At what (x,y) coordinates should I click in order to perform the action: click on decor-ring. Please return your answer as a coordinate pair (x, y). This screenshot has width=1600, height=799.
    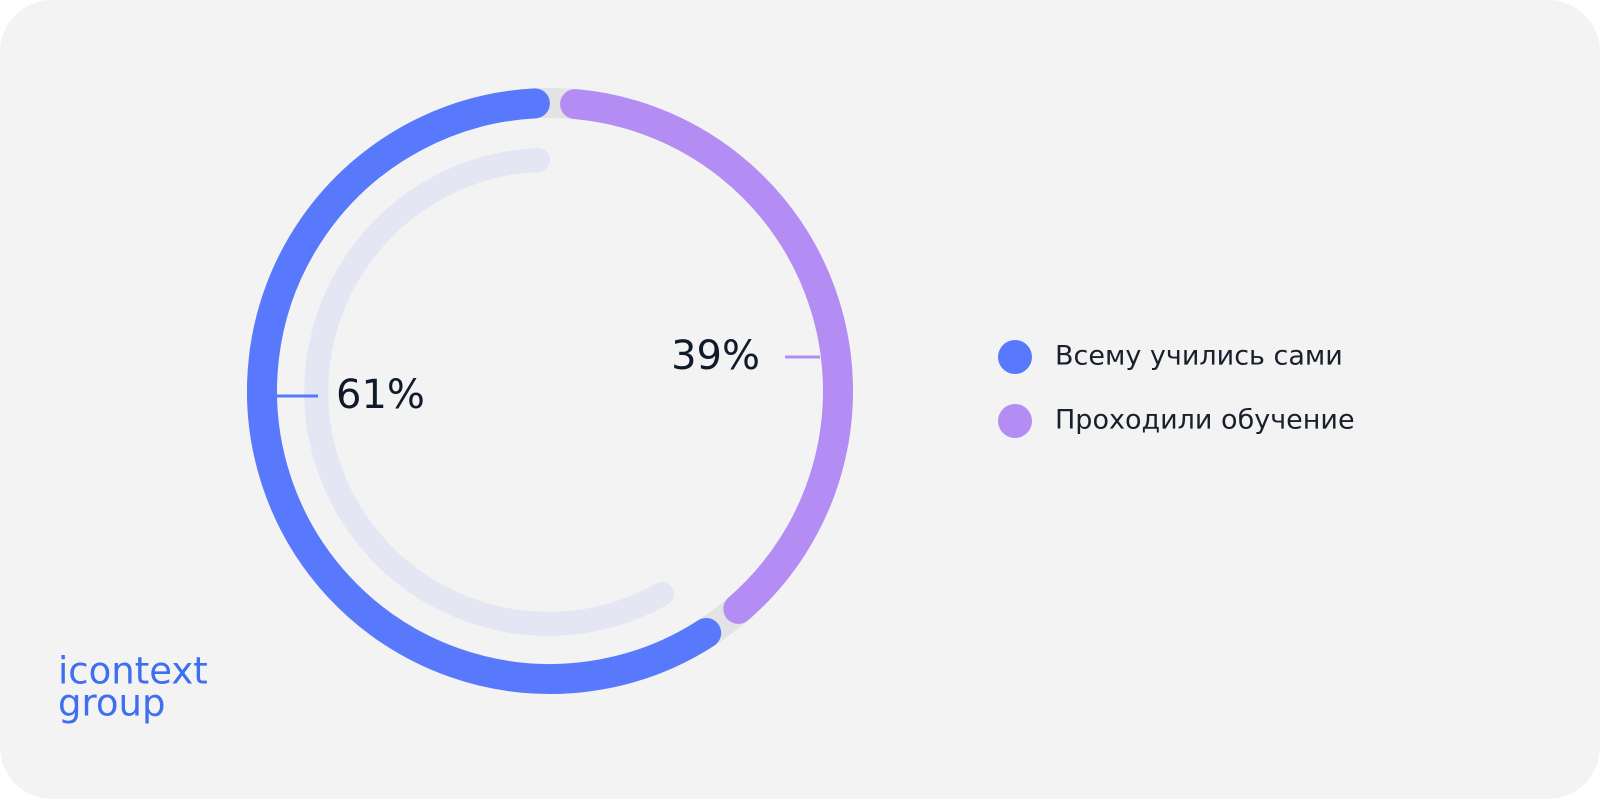
    Looking at the image, I should click on (489, 392).